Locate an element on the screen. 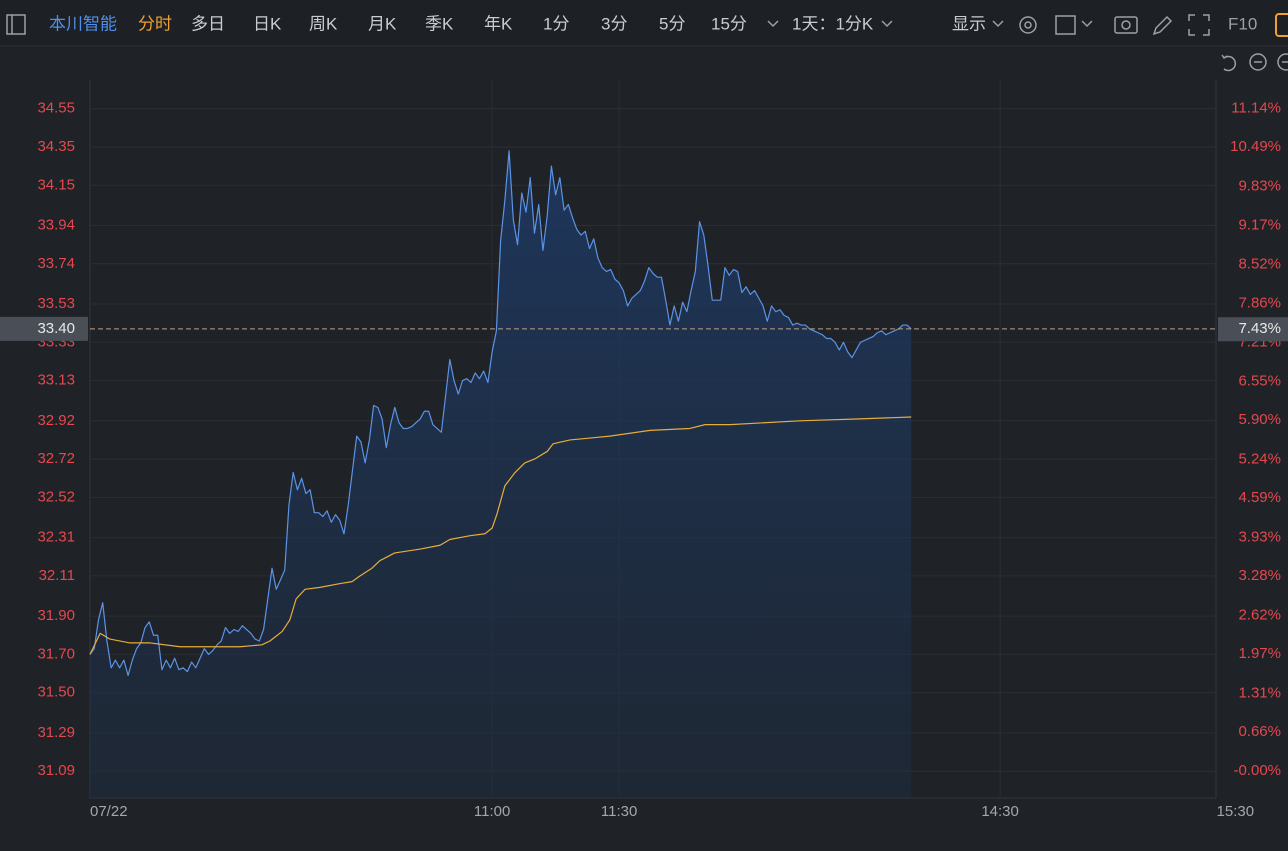 This screenshot has width=1288, height=851. tab: 日K is located at coordinates (267, 23).